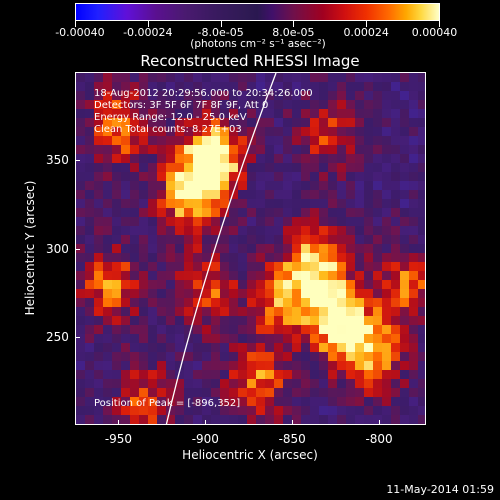  What do you see at coordinates (77, 249) in the screenshot?
I see `y-tick` at bounding box center [77, 249].